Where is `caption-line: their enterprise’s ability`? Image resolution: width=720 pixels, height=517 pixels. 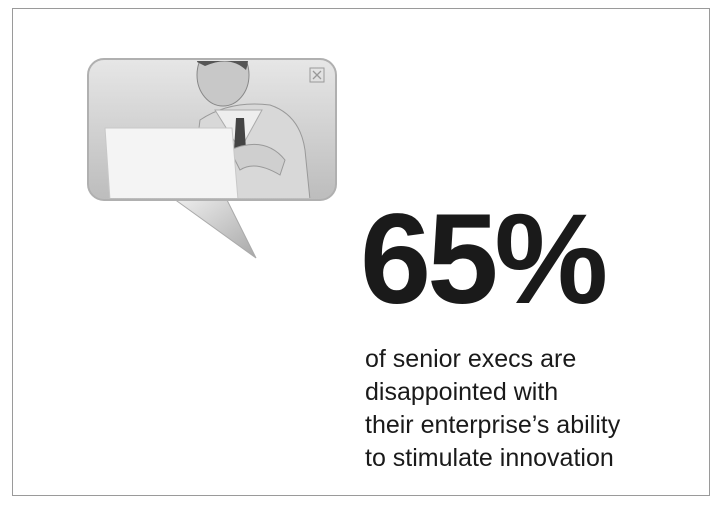 caption-line: their enterprise’s ability is located at coordinates (493, 425).